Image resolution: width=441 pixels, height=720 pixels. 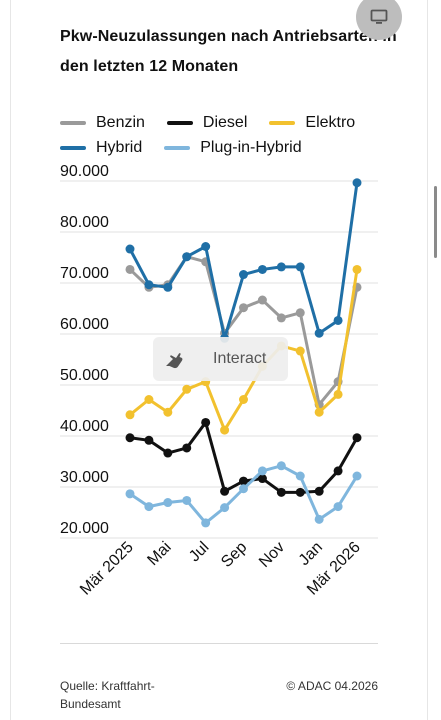 I want to click on legend-row: Hybrid Plug-in-Hybrid, so click(x=230, y=147).